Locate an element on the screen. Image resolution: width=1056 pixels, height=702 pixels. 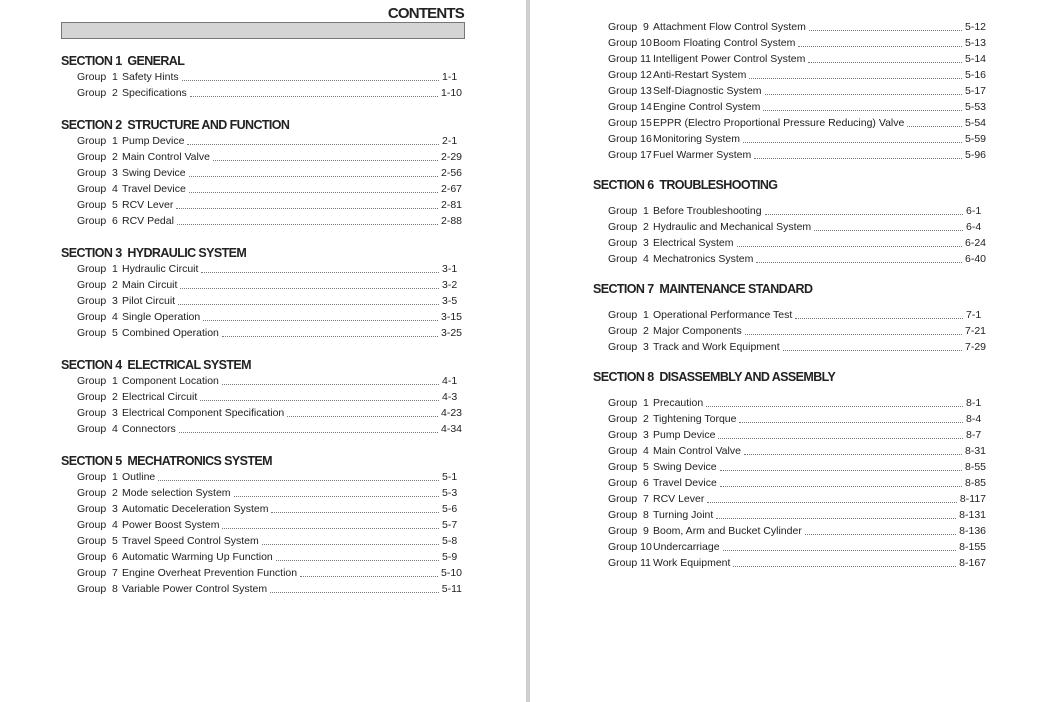
entry-title: Hydraulic and Mechanical System is located at coordinates (732, 227).